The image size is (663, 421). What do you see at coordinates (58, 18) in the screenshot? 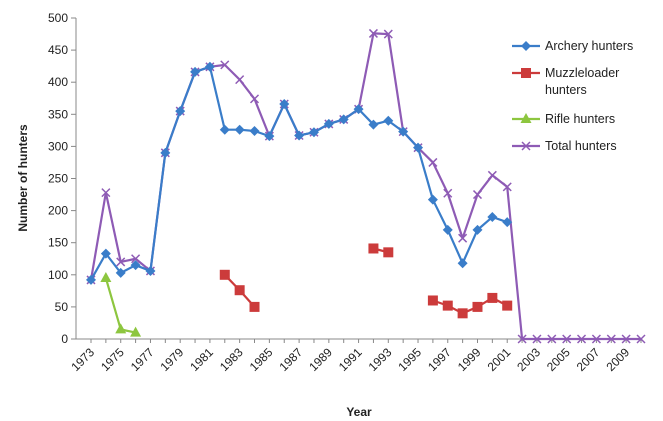
I see `y-tick-label: 500` at bounding box center [58, 18].